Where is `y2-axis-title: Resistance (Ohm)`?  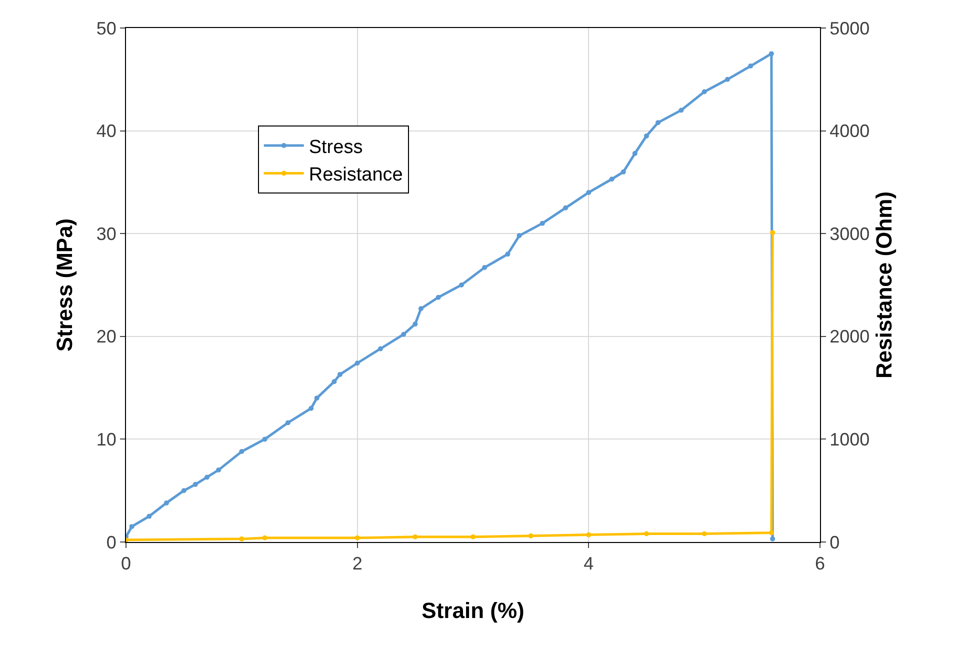
y2-axis-title: Resistance (Ohm) is located at coordinates (884, 285).